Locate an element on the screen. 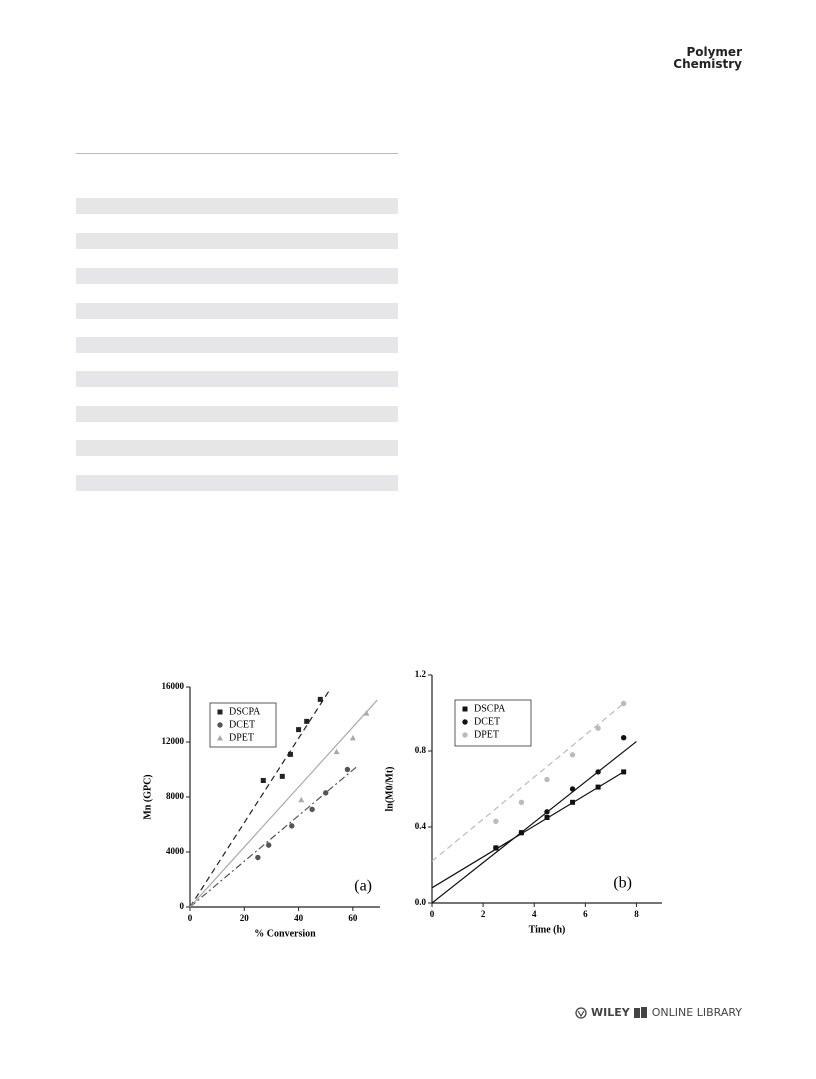 Image resolution: width=816 pixels, height=1079 pixels. x-tick-label: 20 is located at coordinates (245, 918).